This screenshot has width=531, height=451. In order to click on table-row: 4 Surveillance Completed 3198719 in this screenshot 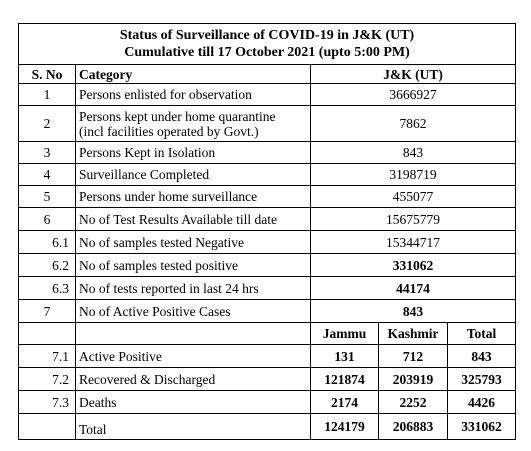, I will do `click(267, 174)`.